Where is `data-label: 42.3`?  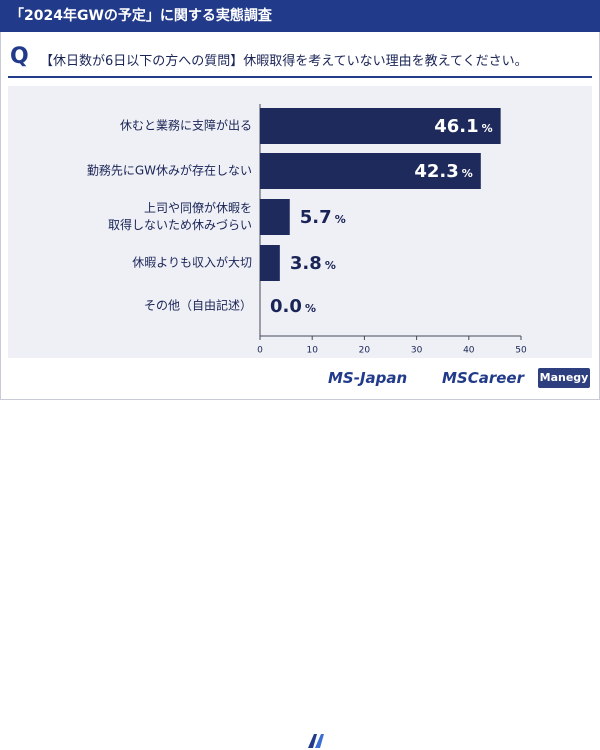
data-label: 42.3 is located at coordinates (436, 171).